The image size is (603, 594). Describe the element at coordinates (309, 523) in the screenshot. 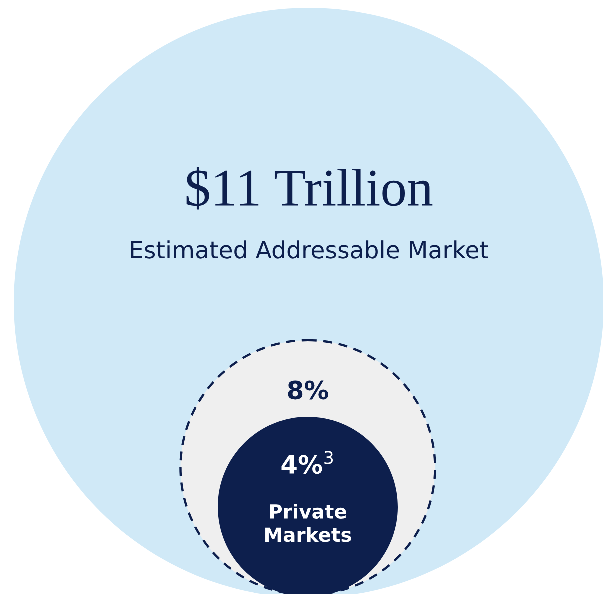

I see `category-label: Private Markets` at that location.